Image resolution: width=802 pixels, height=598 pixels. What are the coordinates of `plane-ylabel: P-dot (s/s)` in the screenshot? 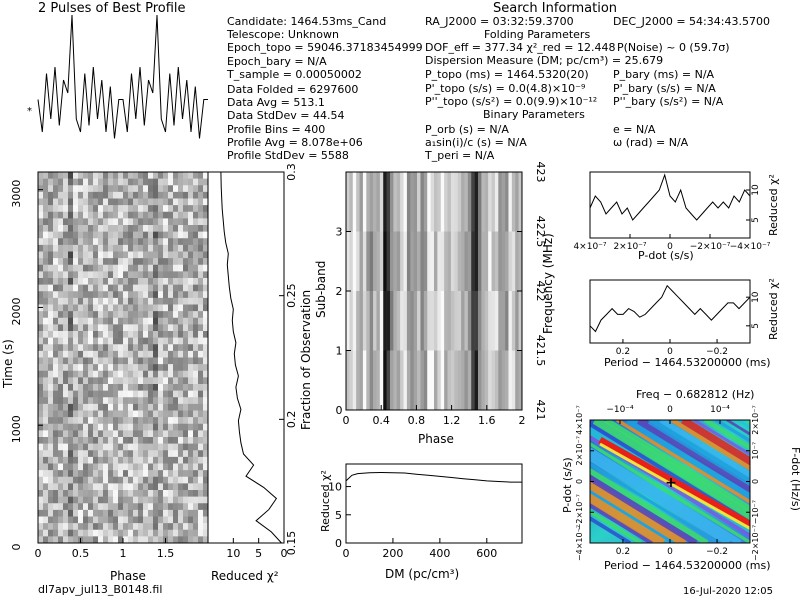 It's located at (567, 485).